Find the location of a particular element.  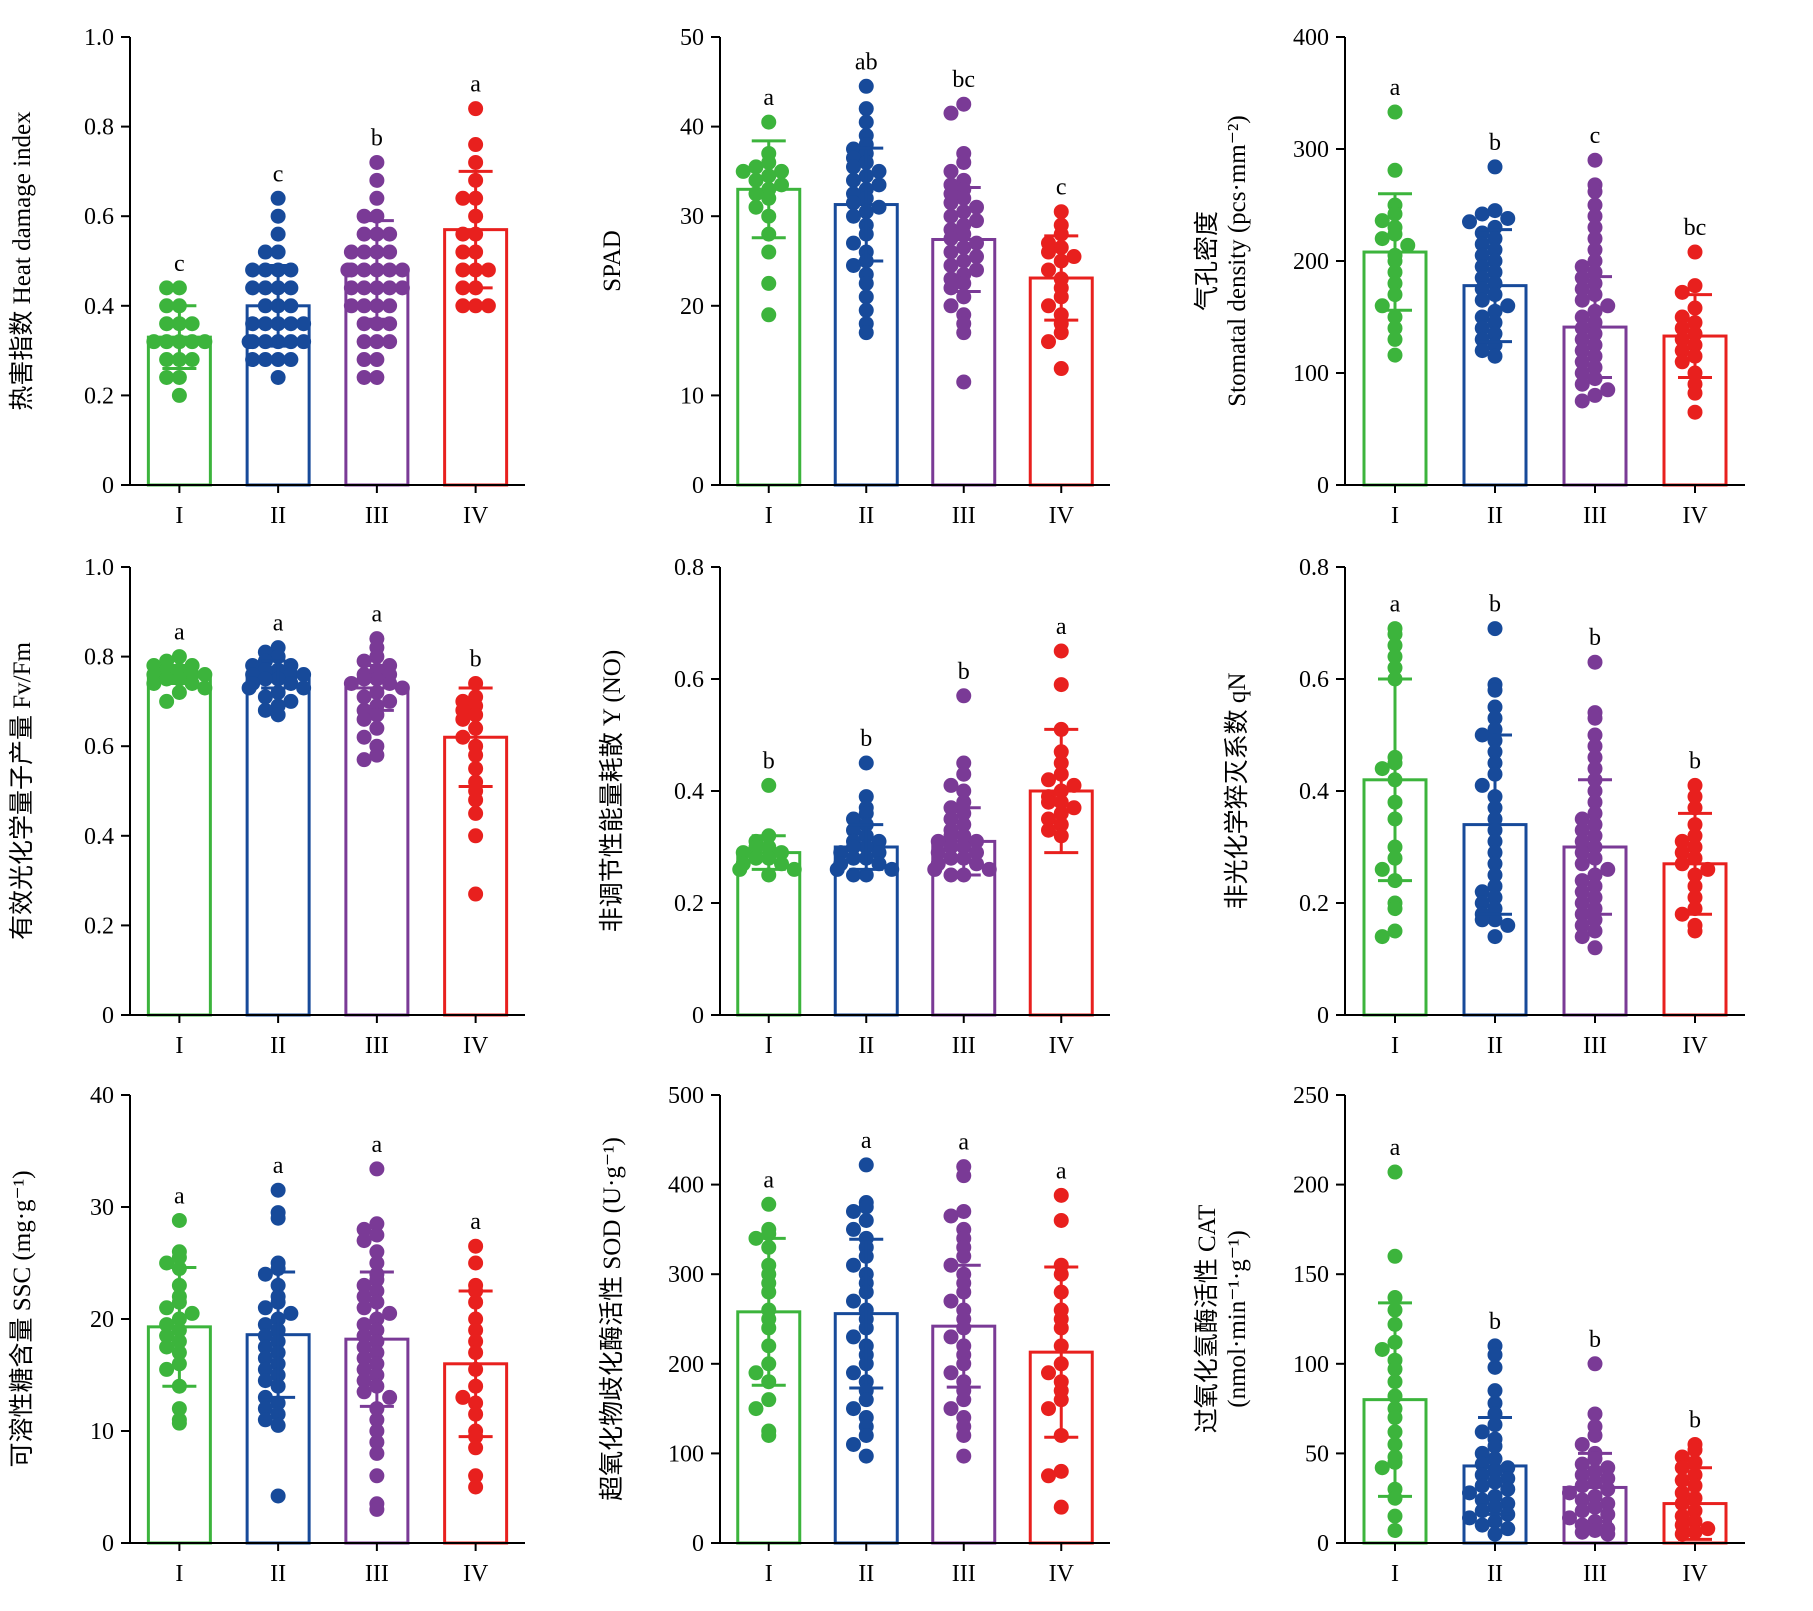

y-axis-title: 热害指数 Heat damage index is located at coordinates (22, 261).